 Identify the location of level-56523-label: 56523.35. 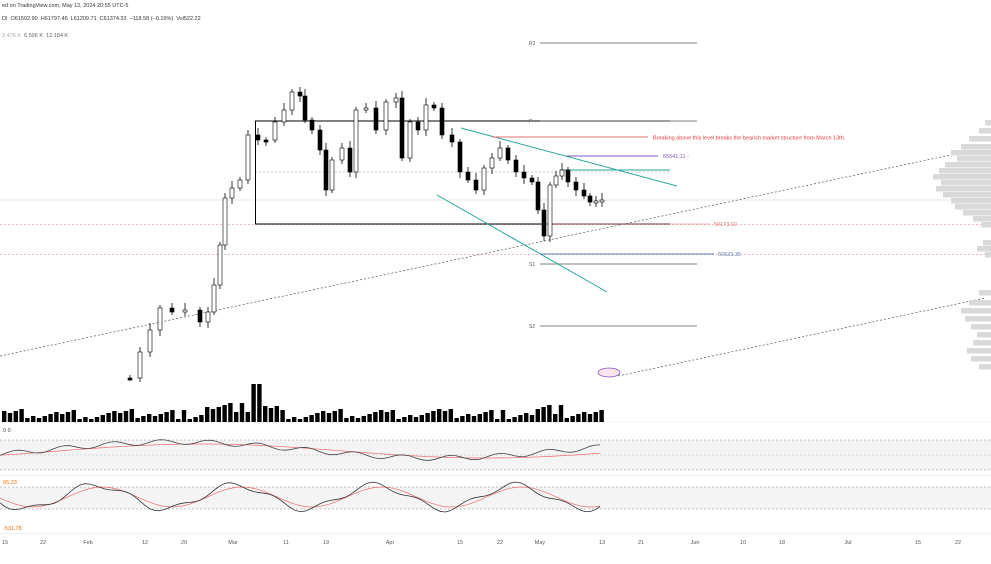
(729, 255).